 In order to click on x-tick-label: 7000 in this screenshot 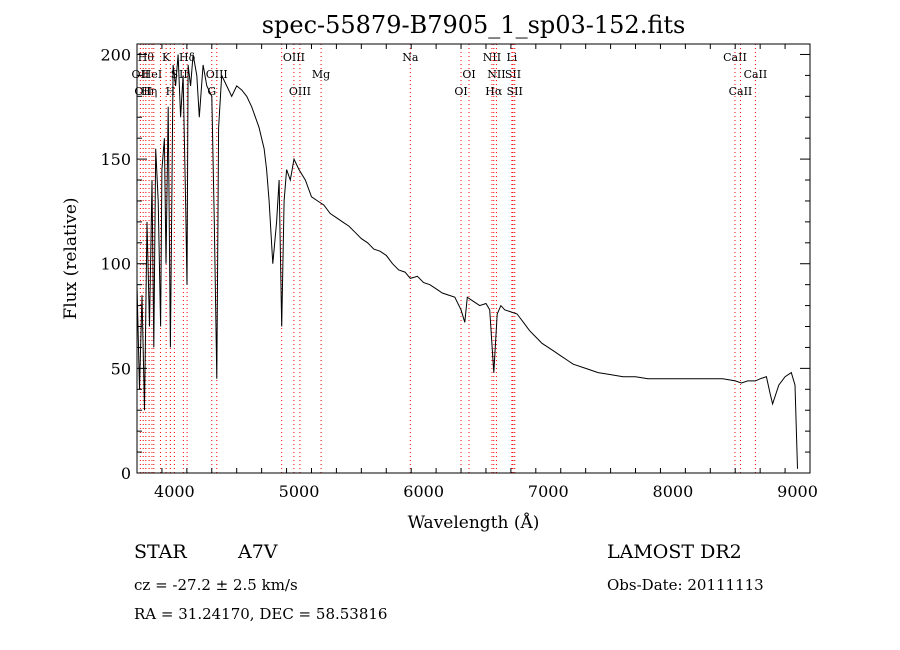, I will do `click(548, 491)`.